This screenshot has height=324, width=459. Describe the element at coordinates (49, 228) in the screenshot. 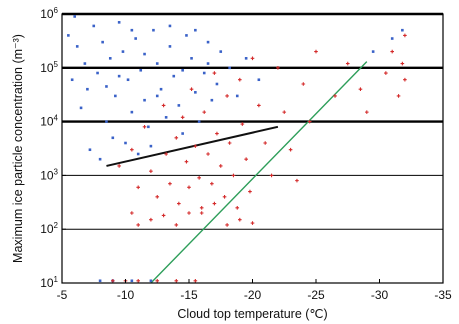

I see `y-tick-label: 10²` at that location.